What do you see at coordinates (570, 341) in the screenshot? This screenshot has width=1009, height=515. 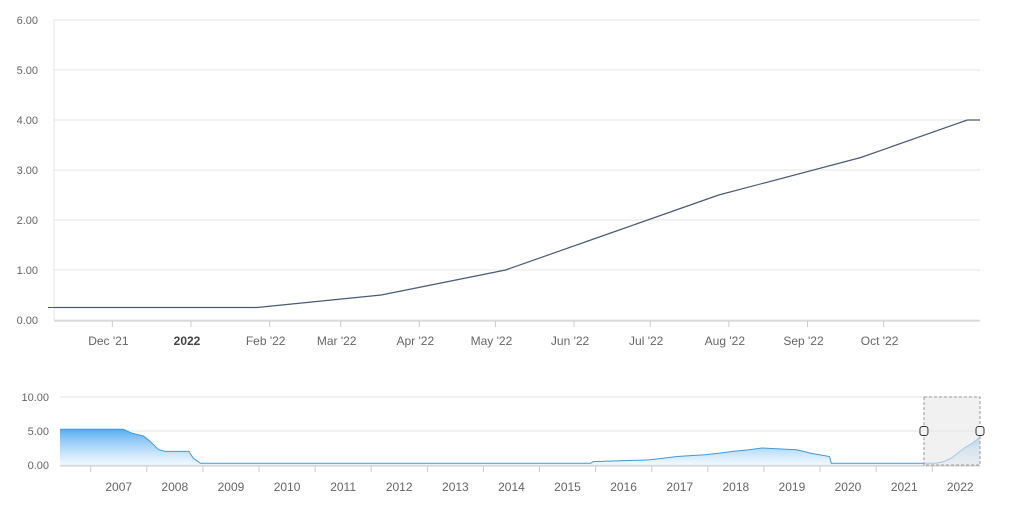 I see `main-x-tick-label: Jun '22` at bounding box center [570, 341].